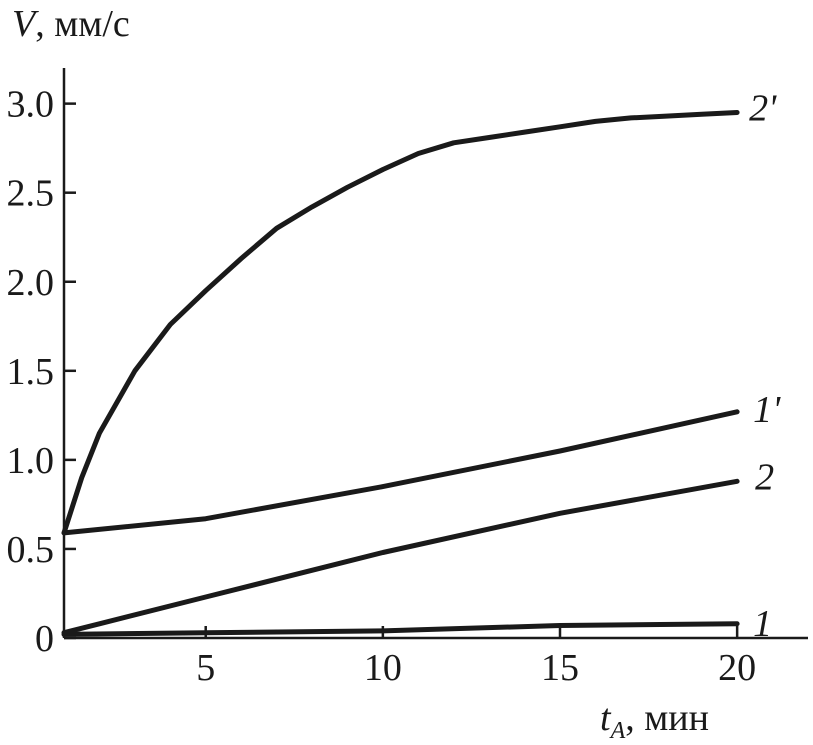 Image resolution: width=813 pixels, height=745 pixels. I want to click on y-tick-label: 0, so click(44, 639).